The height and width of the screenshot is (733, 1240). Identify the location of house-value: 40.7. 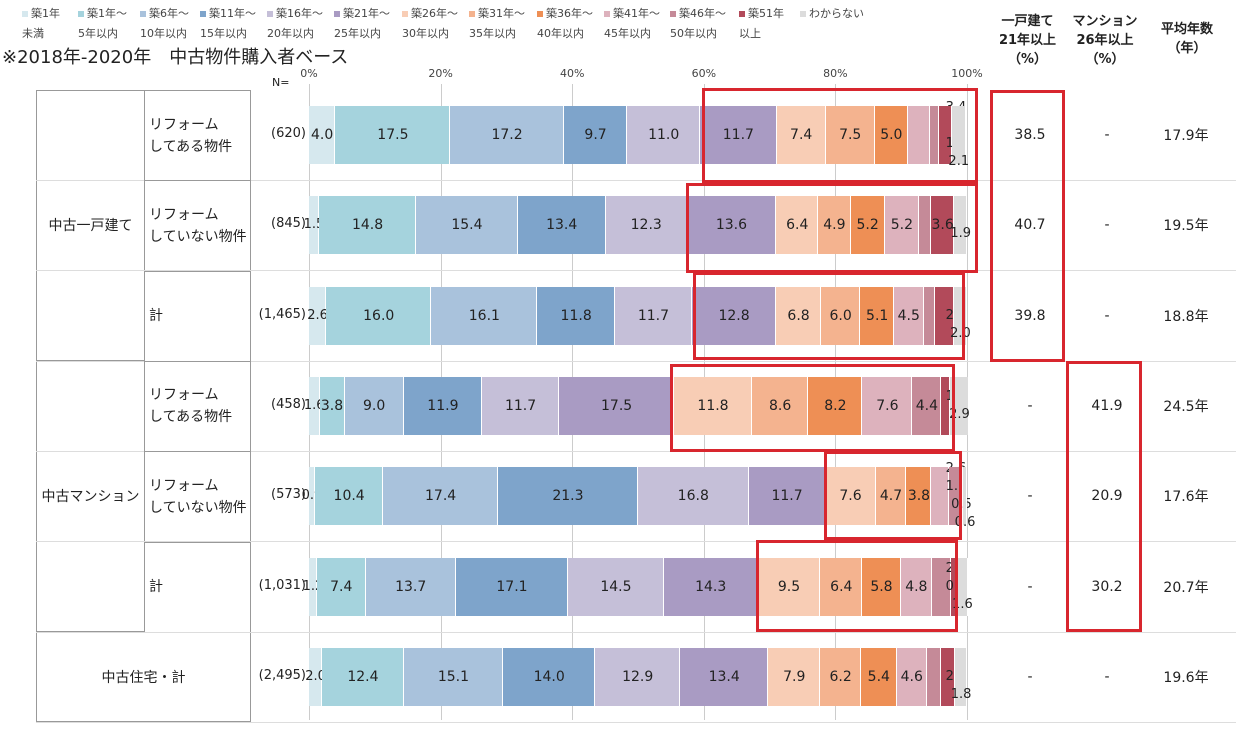
(1030, 225).